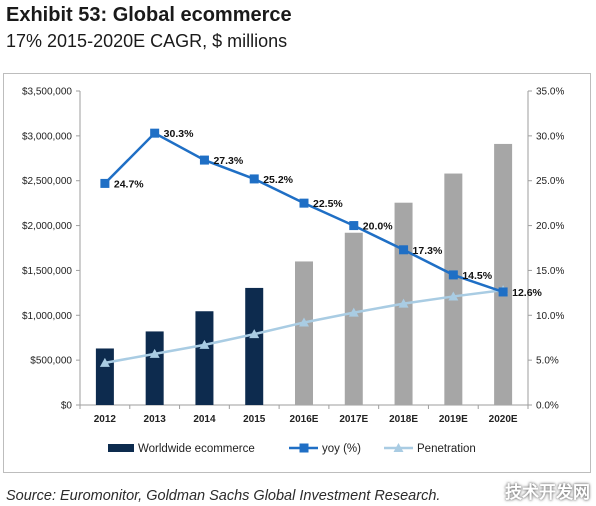  Describe the element at coordinates (428, 251) in the screenshot. I see `yoy-data-label: 17.3%` at that location.